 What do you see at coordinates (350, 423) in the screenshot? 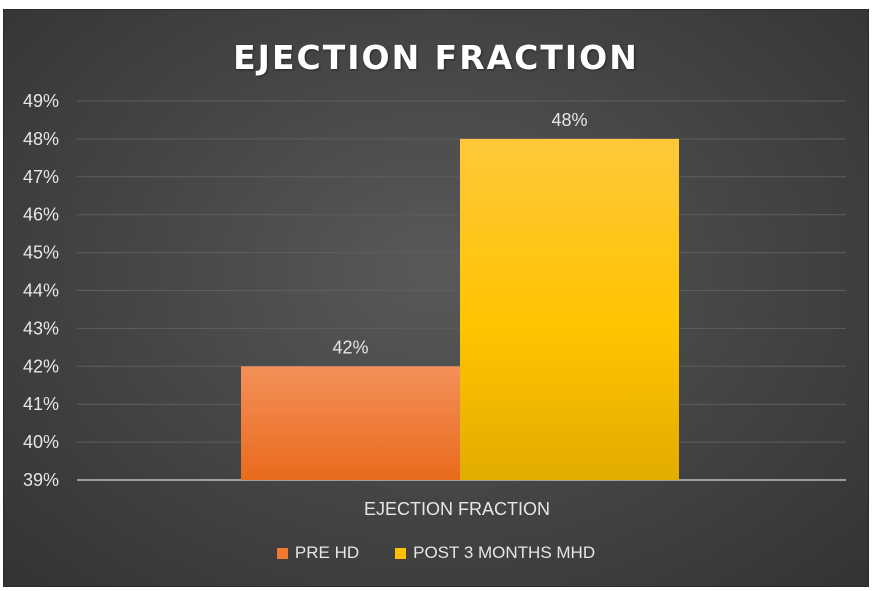
I see `bar-pre-hd` at bounding box center [350, 423].